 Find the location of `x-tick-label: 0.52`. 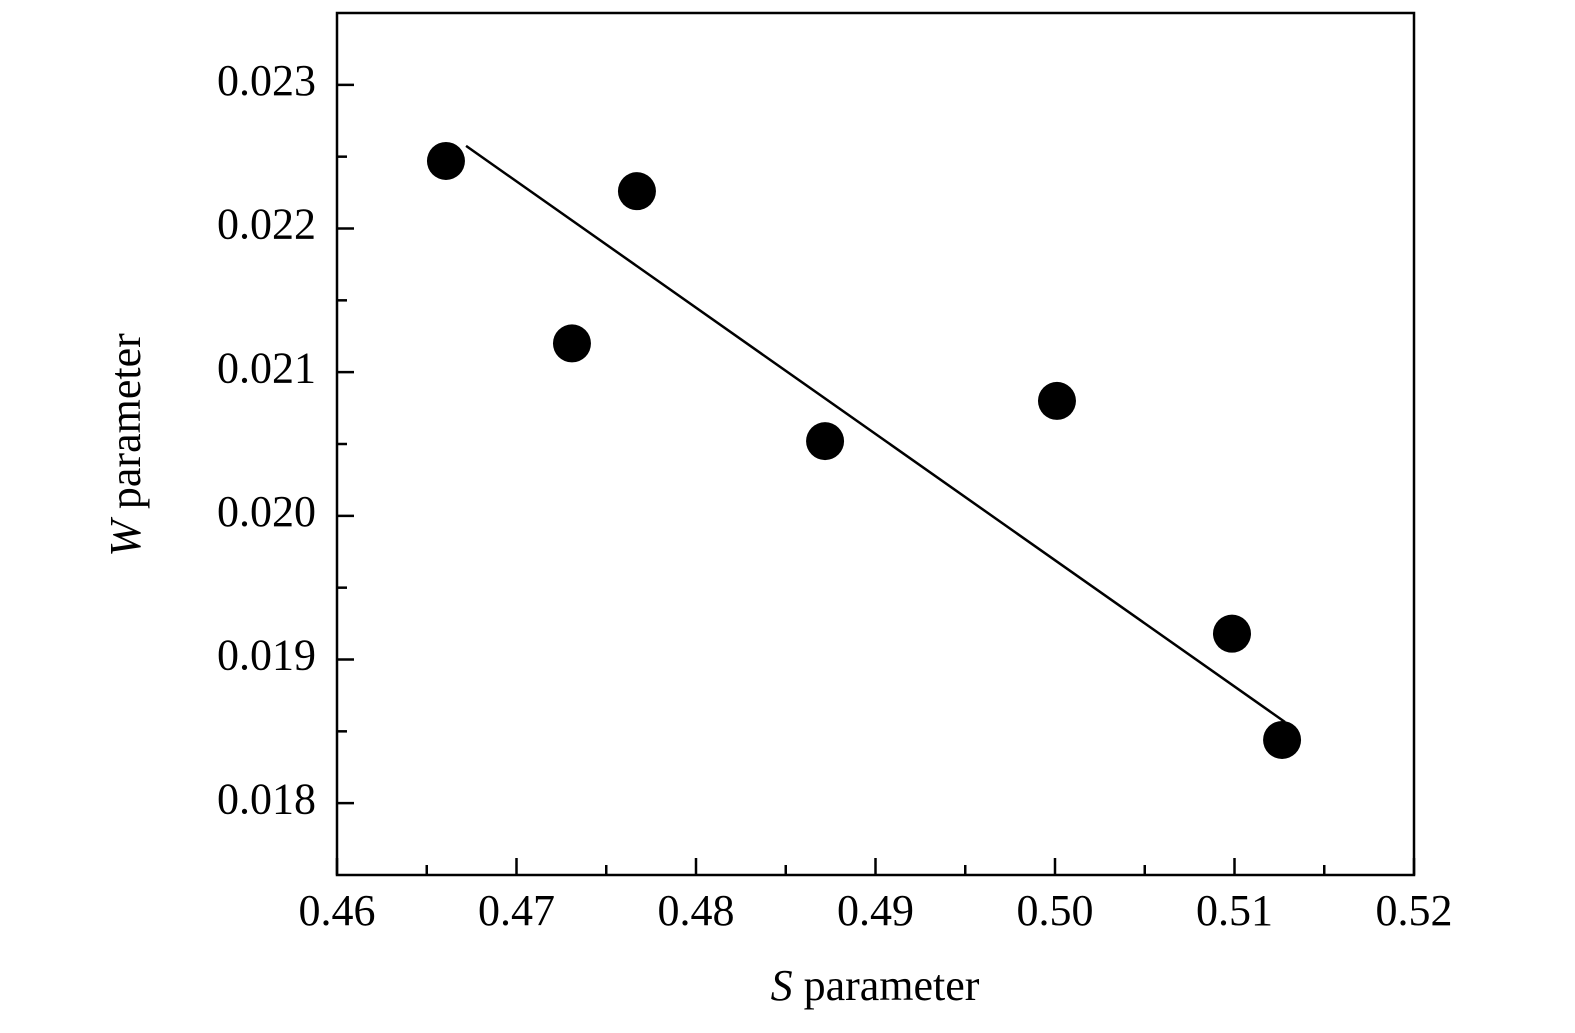

x-tick-label: 0.52 is located at coordinates (1414, 910).